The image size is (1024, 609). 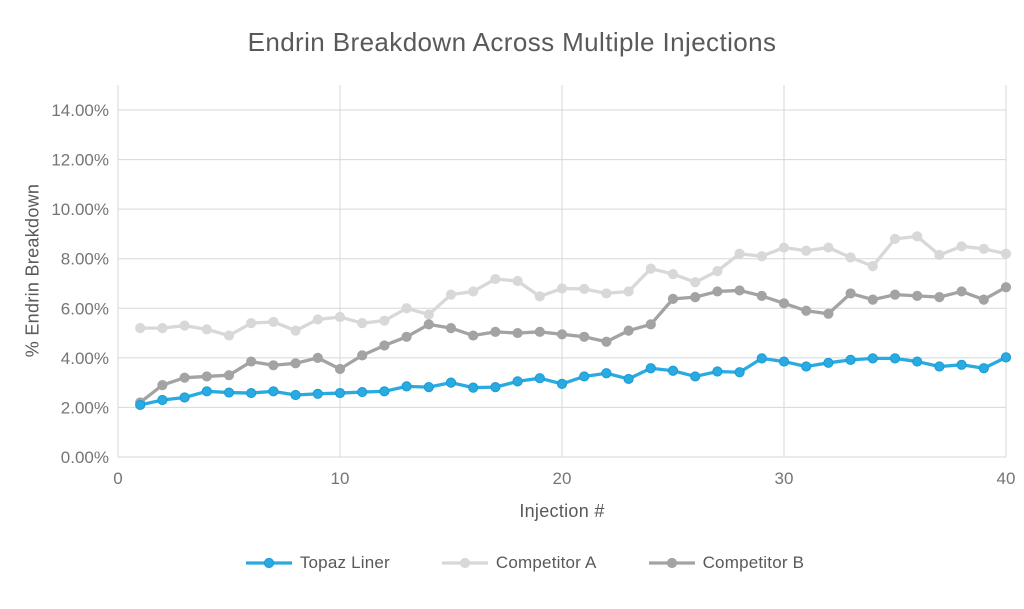 What do you see at coordinates (80, 160) in the screenshot?
I see `y-tick-label: 12.00%` at bounding box center [80, 160].